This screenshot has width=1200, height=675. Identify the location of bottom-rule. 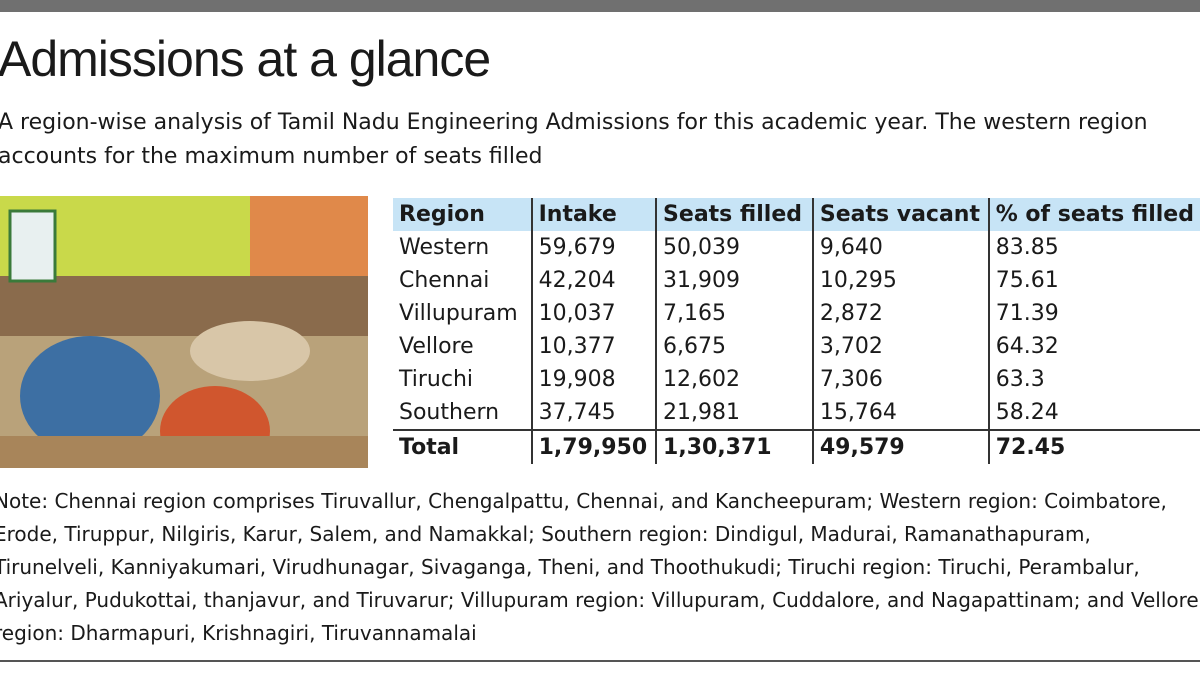
(600, 661).